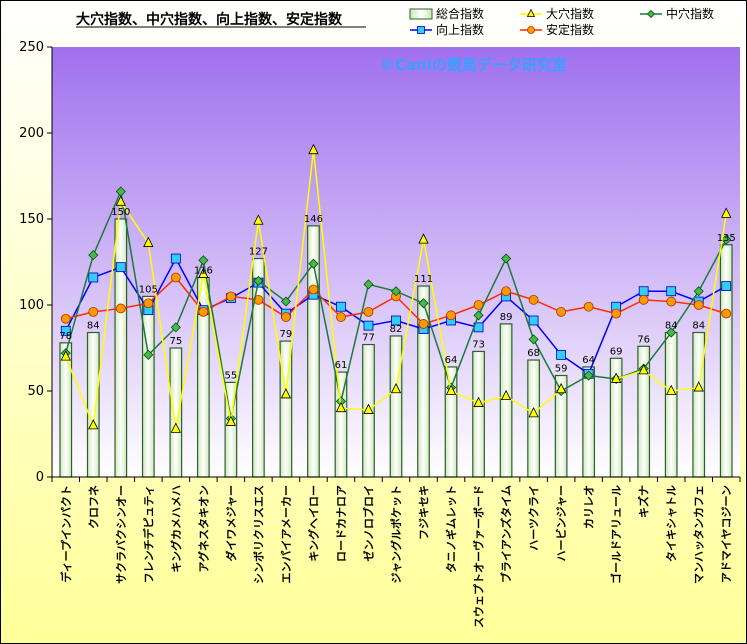 The height and width of the screenshot is (644, 747). Describe the element at coordinates (286, 334) in the screenshot. I see `bar-value-label: 79` at that location.